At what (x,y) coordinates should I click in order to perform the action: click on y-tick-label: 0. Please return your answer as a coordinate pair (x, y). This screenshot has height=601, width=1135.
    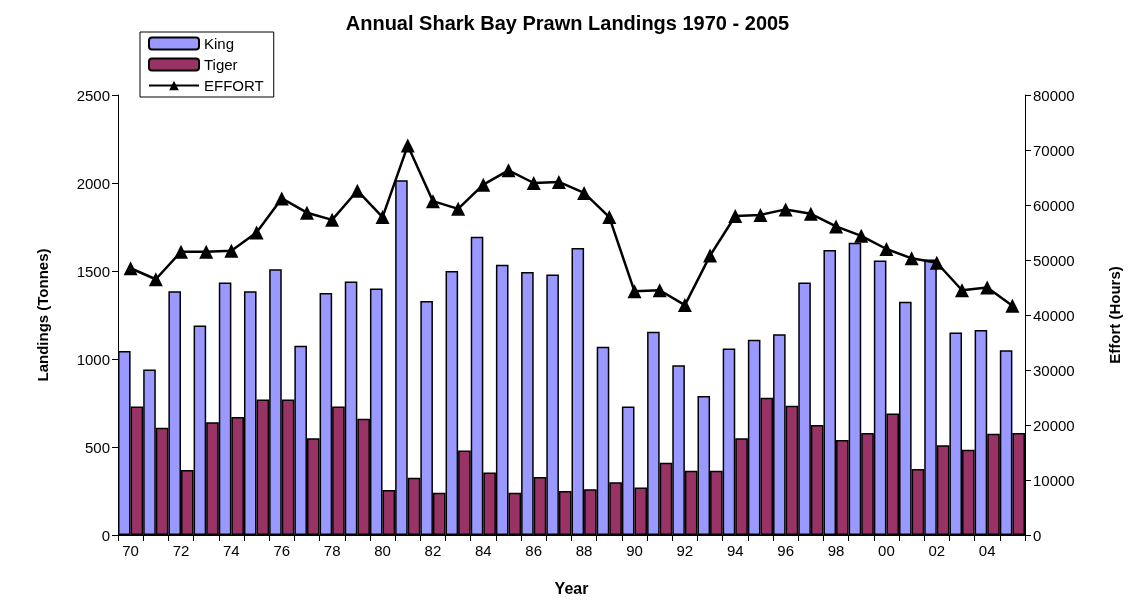
    Looking at the image, I should click on (105, 535).